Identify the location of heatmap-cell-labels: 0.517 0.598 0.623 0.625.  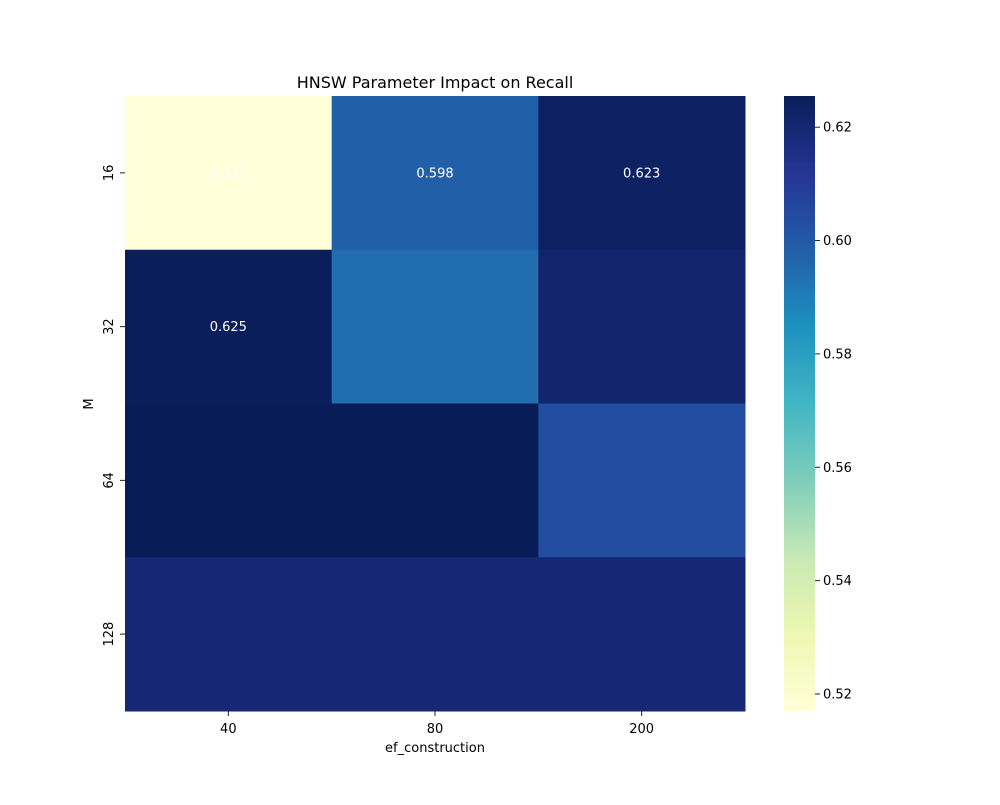
(435, 250).